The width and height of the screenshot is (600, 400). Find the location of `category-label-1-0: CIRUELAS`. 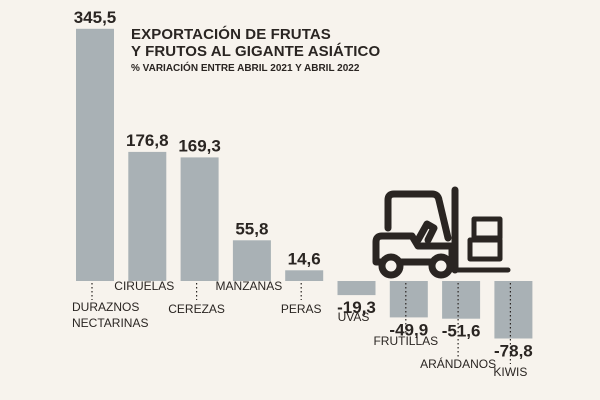

category-label-1-0: CIRUELAS is located at coordinates (144, 286).